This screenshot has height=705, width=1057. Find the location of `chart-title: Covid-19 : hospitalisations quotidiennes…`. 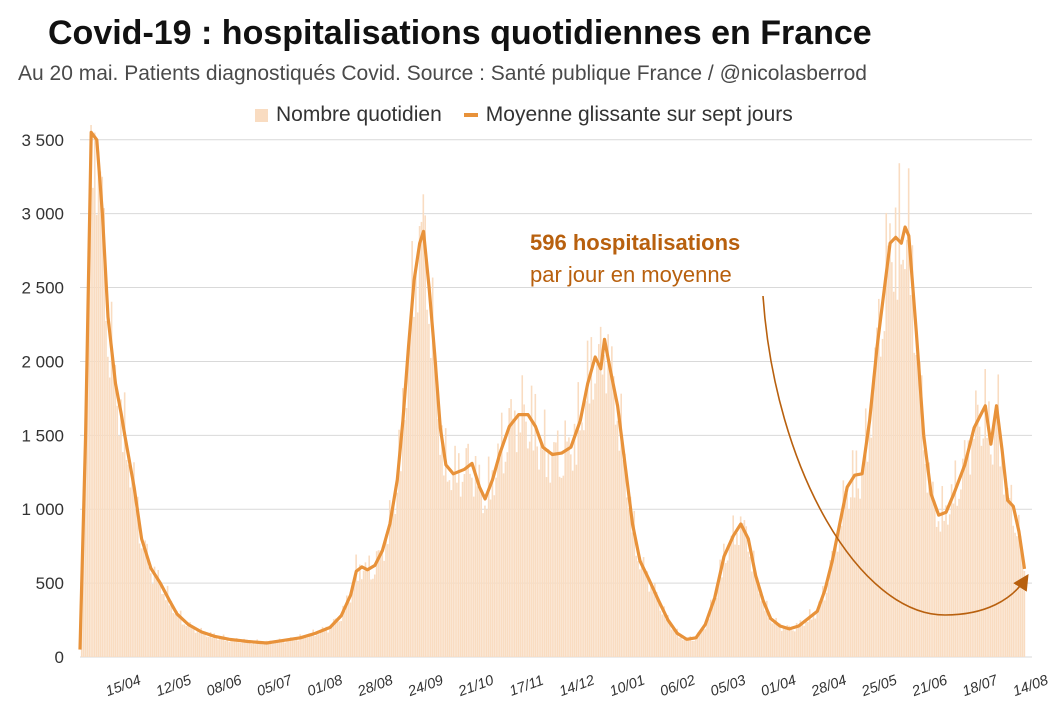

chart-title: Covid-19 : hospitalisations quotidiennes… is located at coordinates (460, 33).